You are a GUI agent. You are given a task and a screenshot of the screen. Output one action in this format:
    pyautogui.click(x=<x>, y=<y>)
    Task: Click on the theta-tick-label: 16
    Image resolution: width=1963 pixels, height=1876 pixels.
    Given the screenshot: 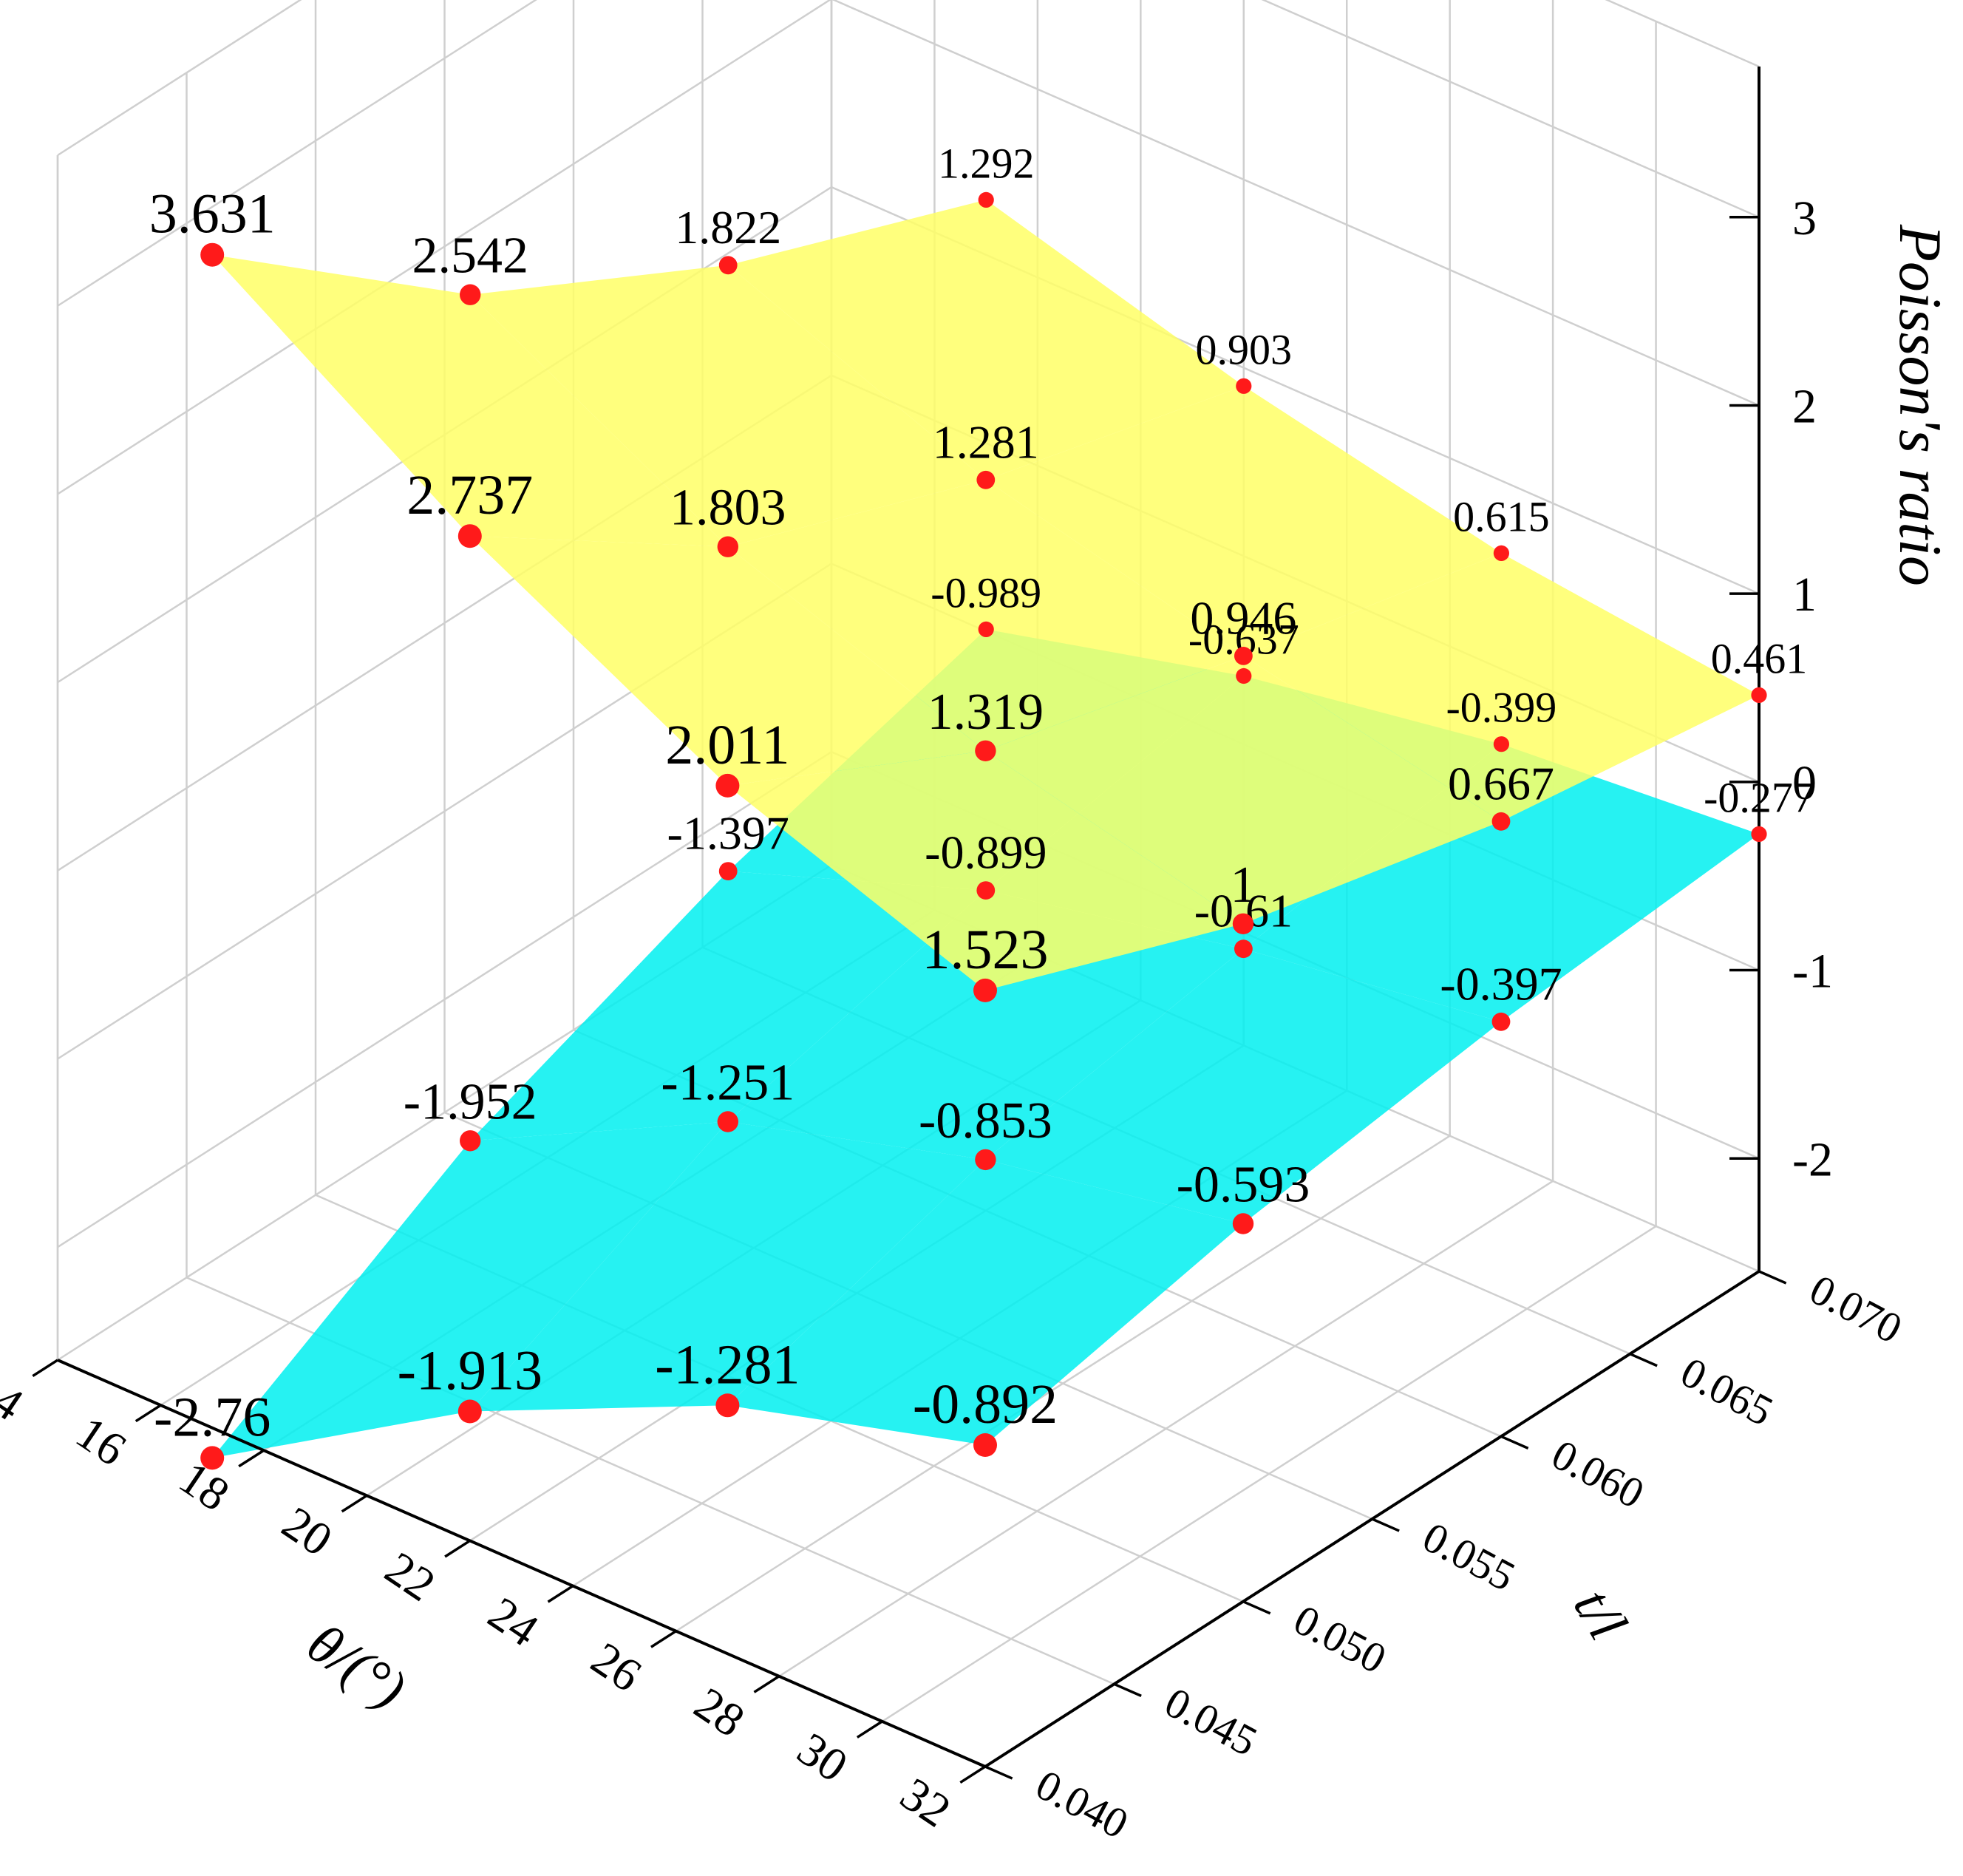 What is the action you would take?
    pyautogui.click(x=101, y=1441)
    